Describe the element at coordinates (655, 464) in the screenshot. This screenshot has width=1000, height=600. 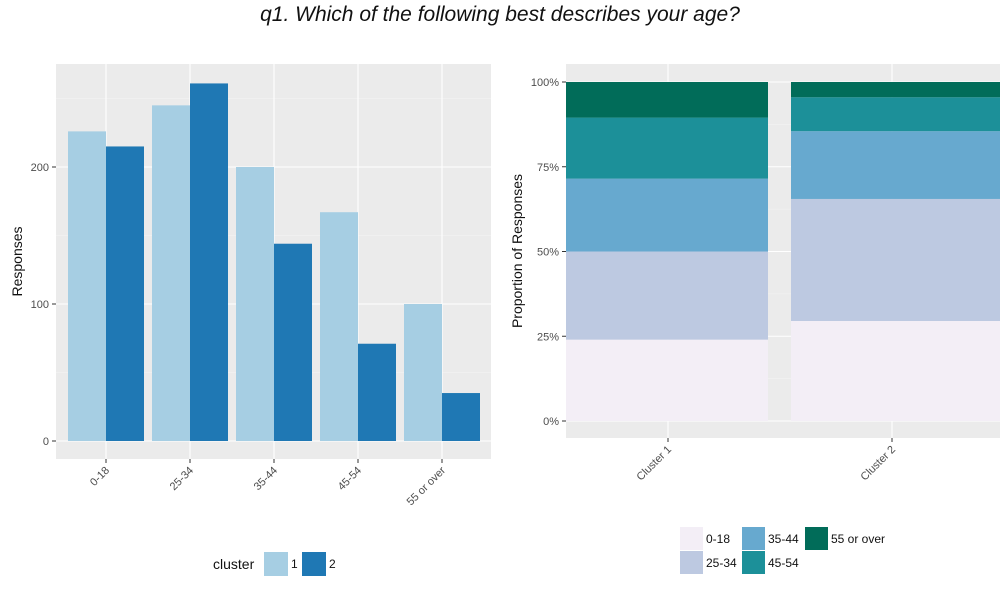
I see `right-x-tick-label: Cluster 1` at that location.